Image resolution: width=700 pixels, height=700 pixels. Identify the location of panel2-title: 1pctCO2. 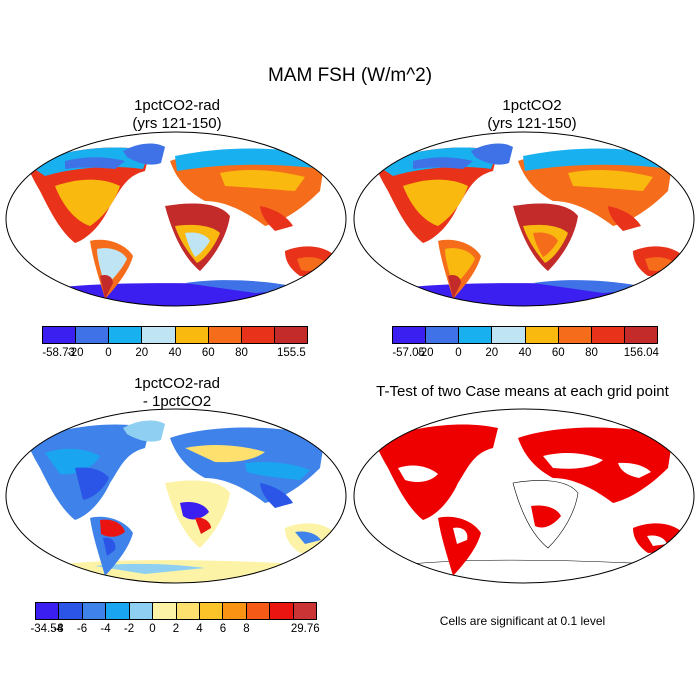
(532, 105).